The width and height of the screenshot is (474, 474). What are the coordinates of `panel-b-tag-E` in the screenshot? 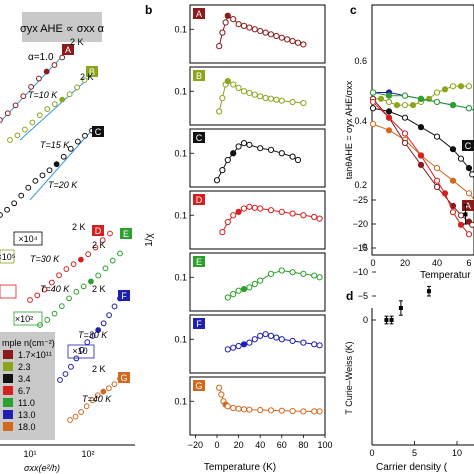 It's located at (199, 261).